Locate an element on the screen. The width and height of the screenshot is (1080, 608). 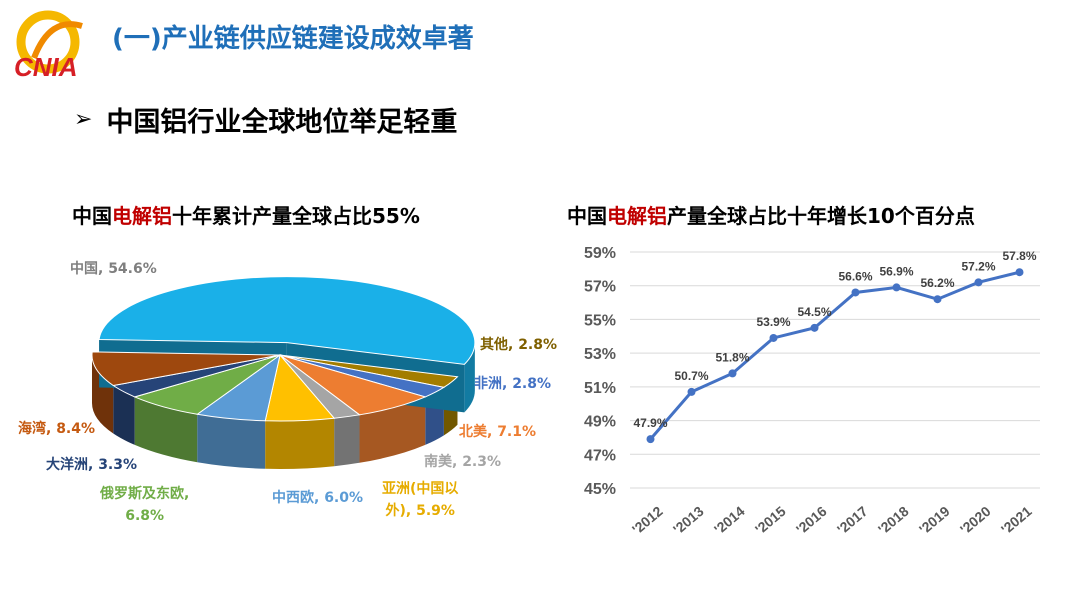
pie-label-oceania: 大洋洲, 3.3% is located at coordinates (92, 465).